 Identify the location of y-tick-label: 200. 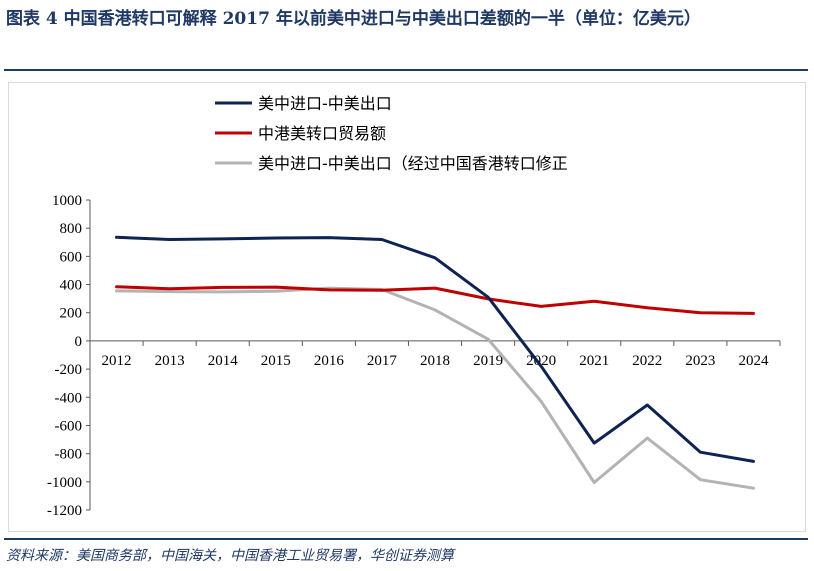
(71, 314).